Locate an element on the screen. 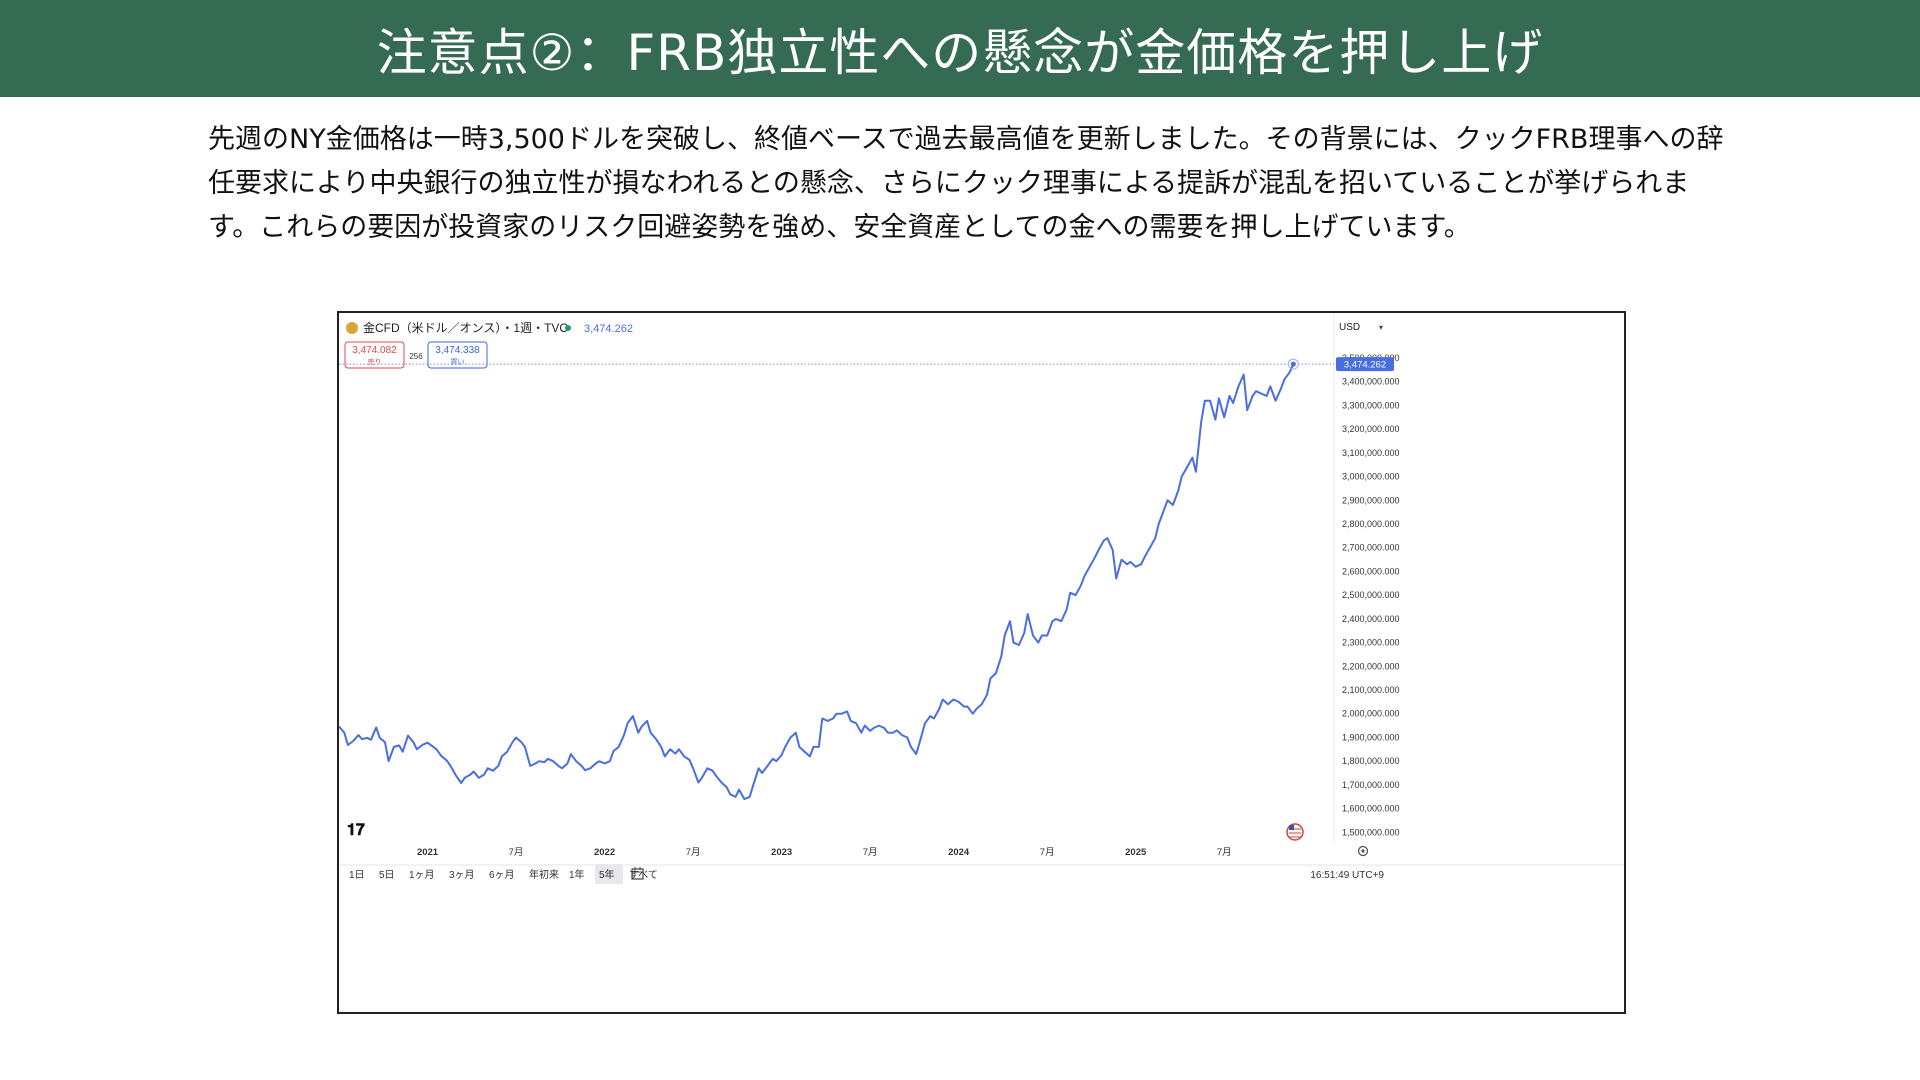 The height and width of the screenshot is (1080, 1920). range-button: 6ヶ月 is located at coordinates (502, 875).